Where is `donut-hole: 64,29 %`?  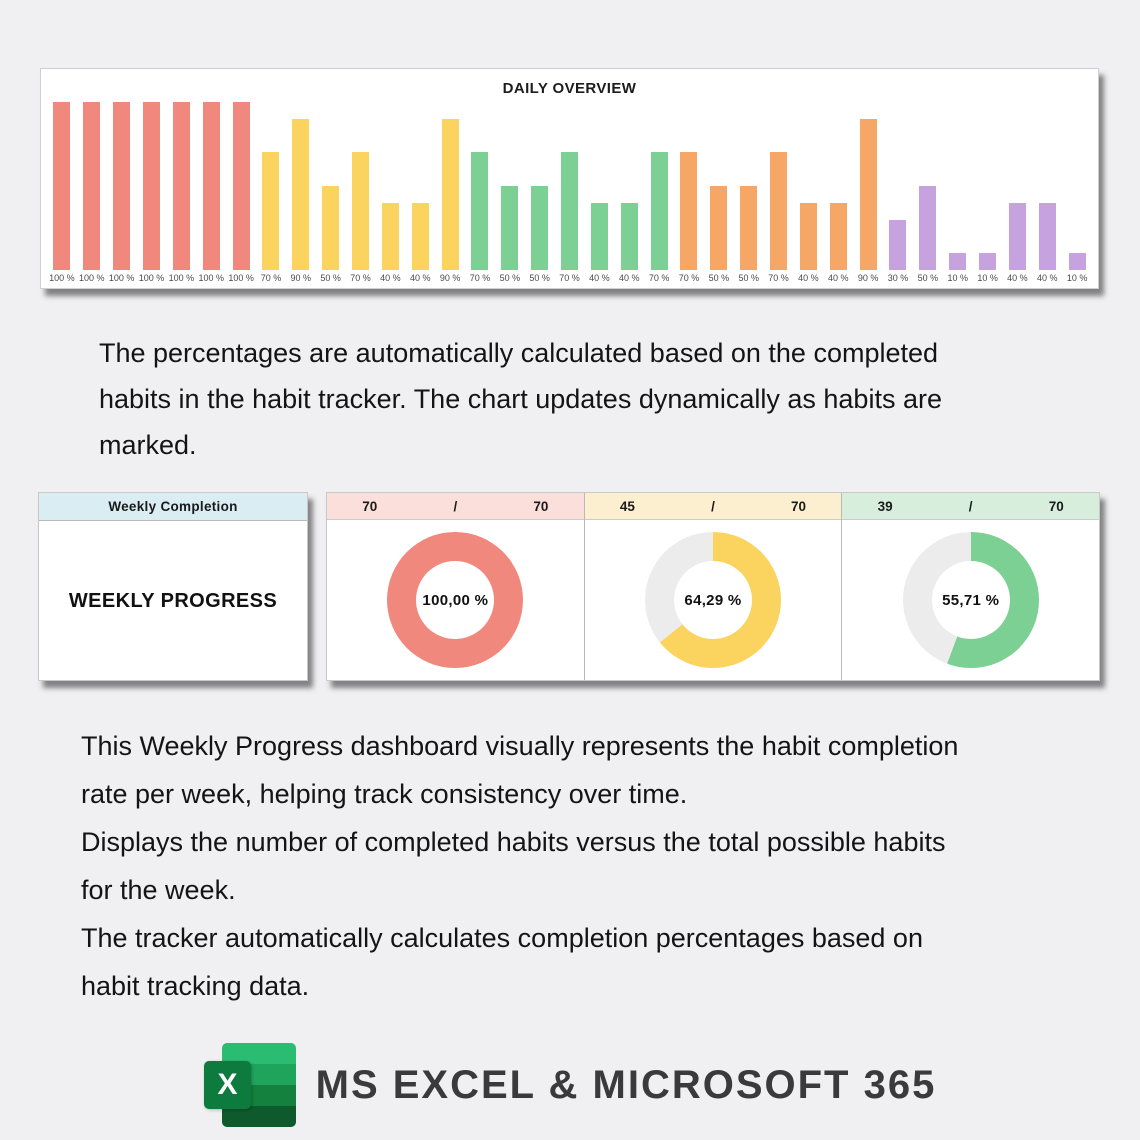 donut-hole: 64,29 % is located at coordinates (713, 600).